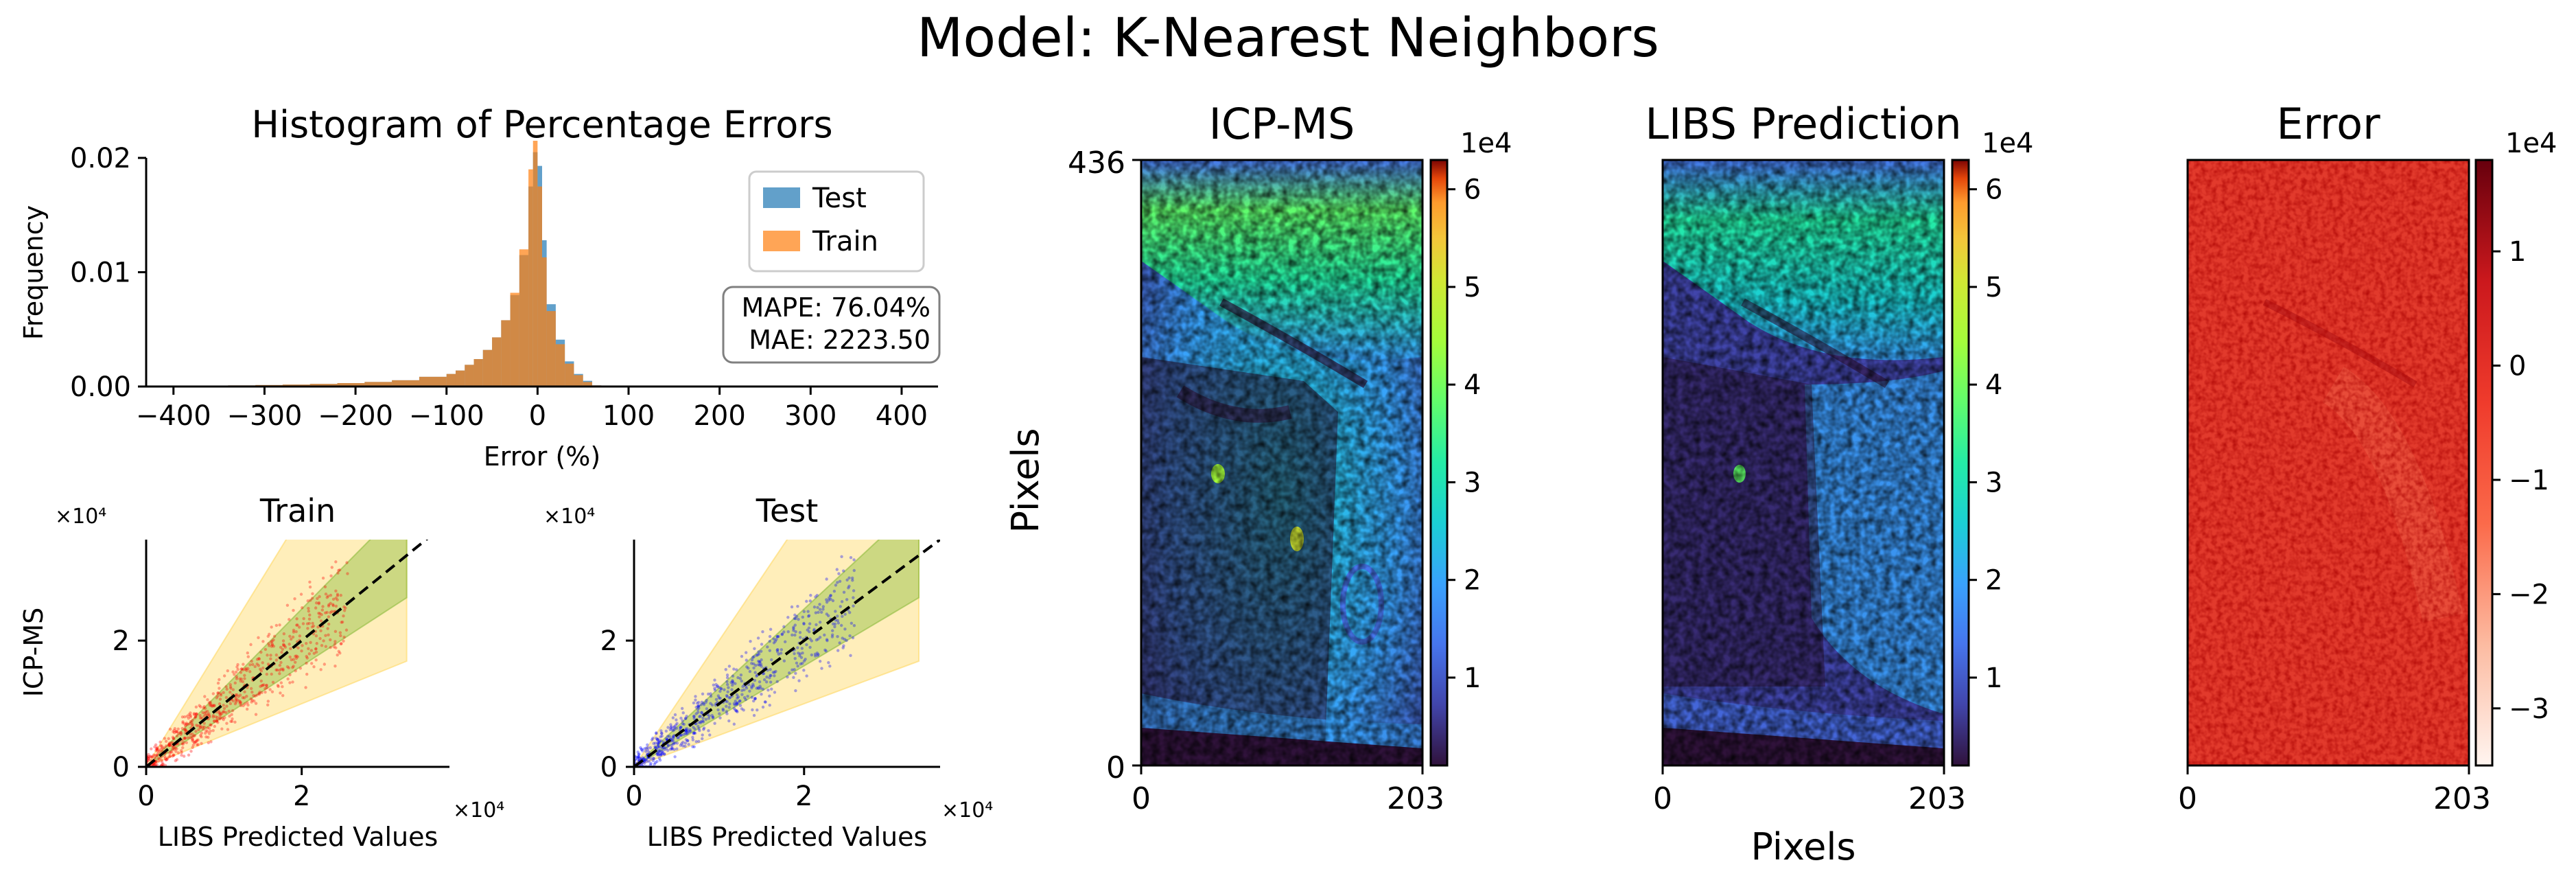 This screenshot has height=887, width=2576. I want to click on colorbar-tick-label: 4, so click(1472, 385).